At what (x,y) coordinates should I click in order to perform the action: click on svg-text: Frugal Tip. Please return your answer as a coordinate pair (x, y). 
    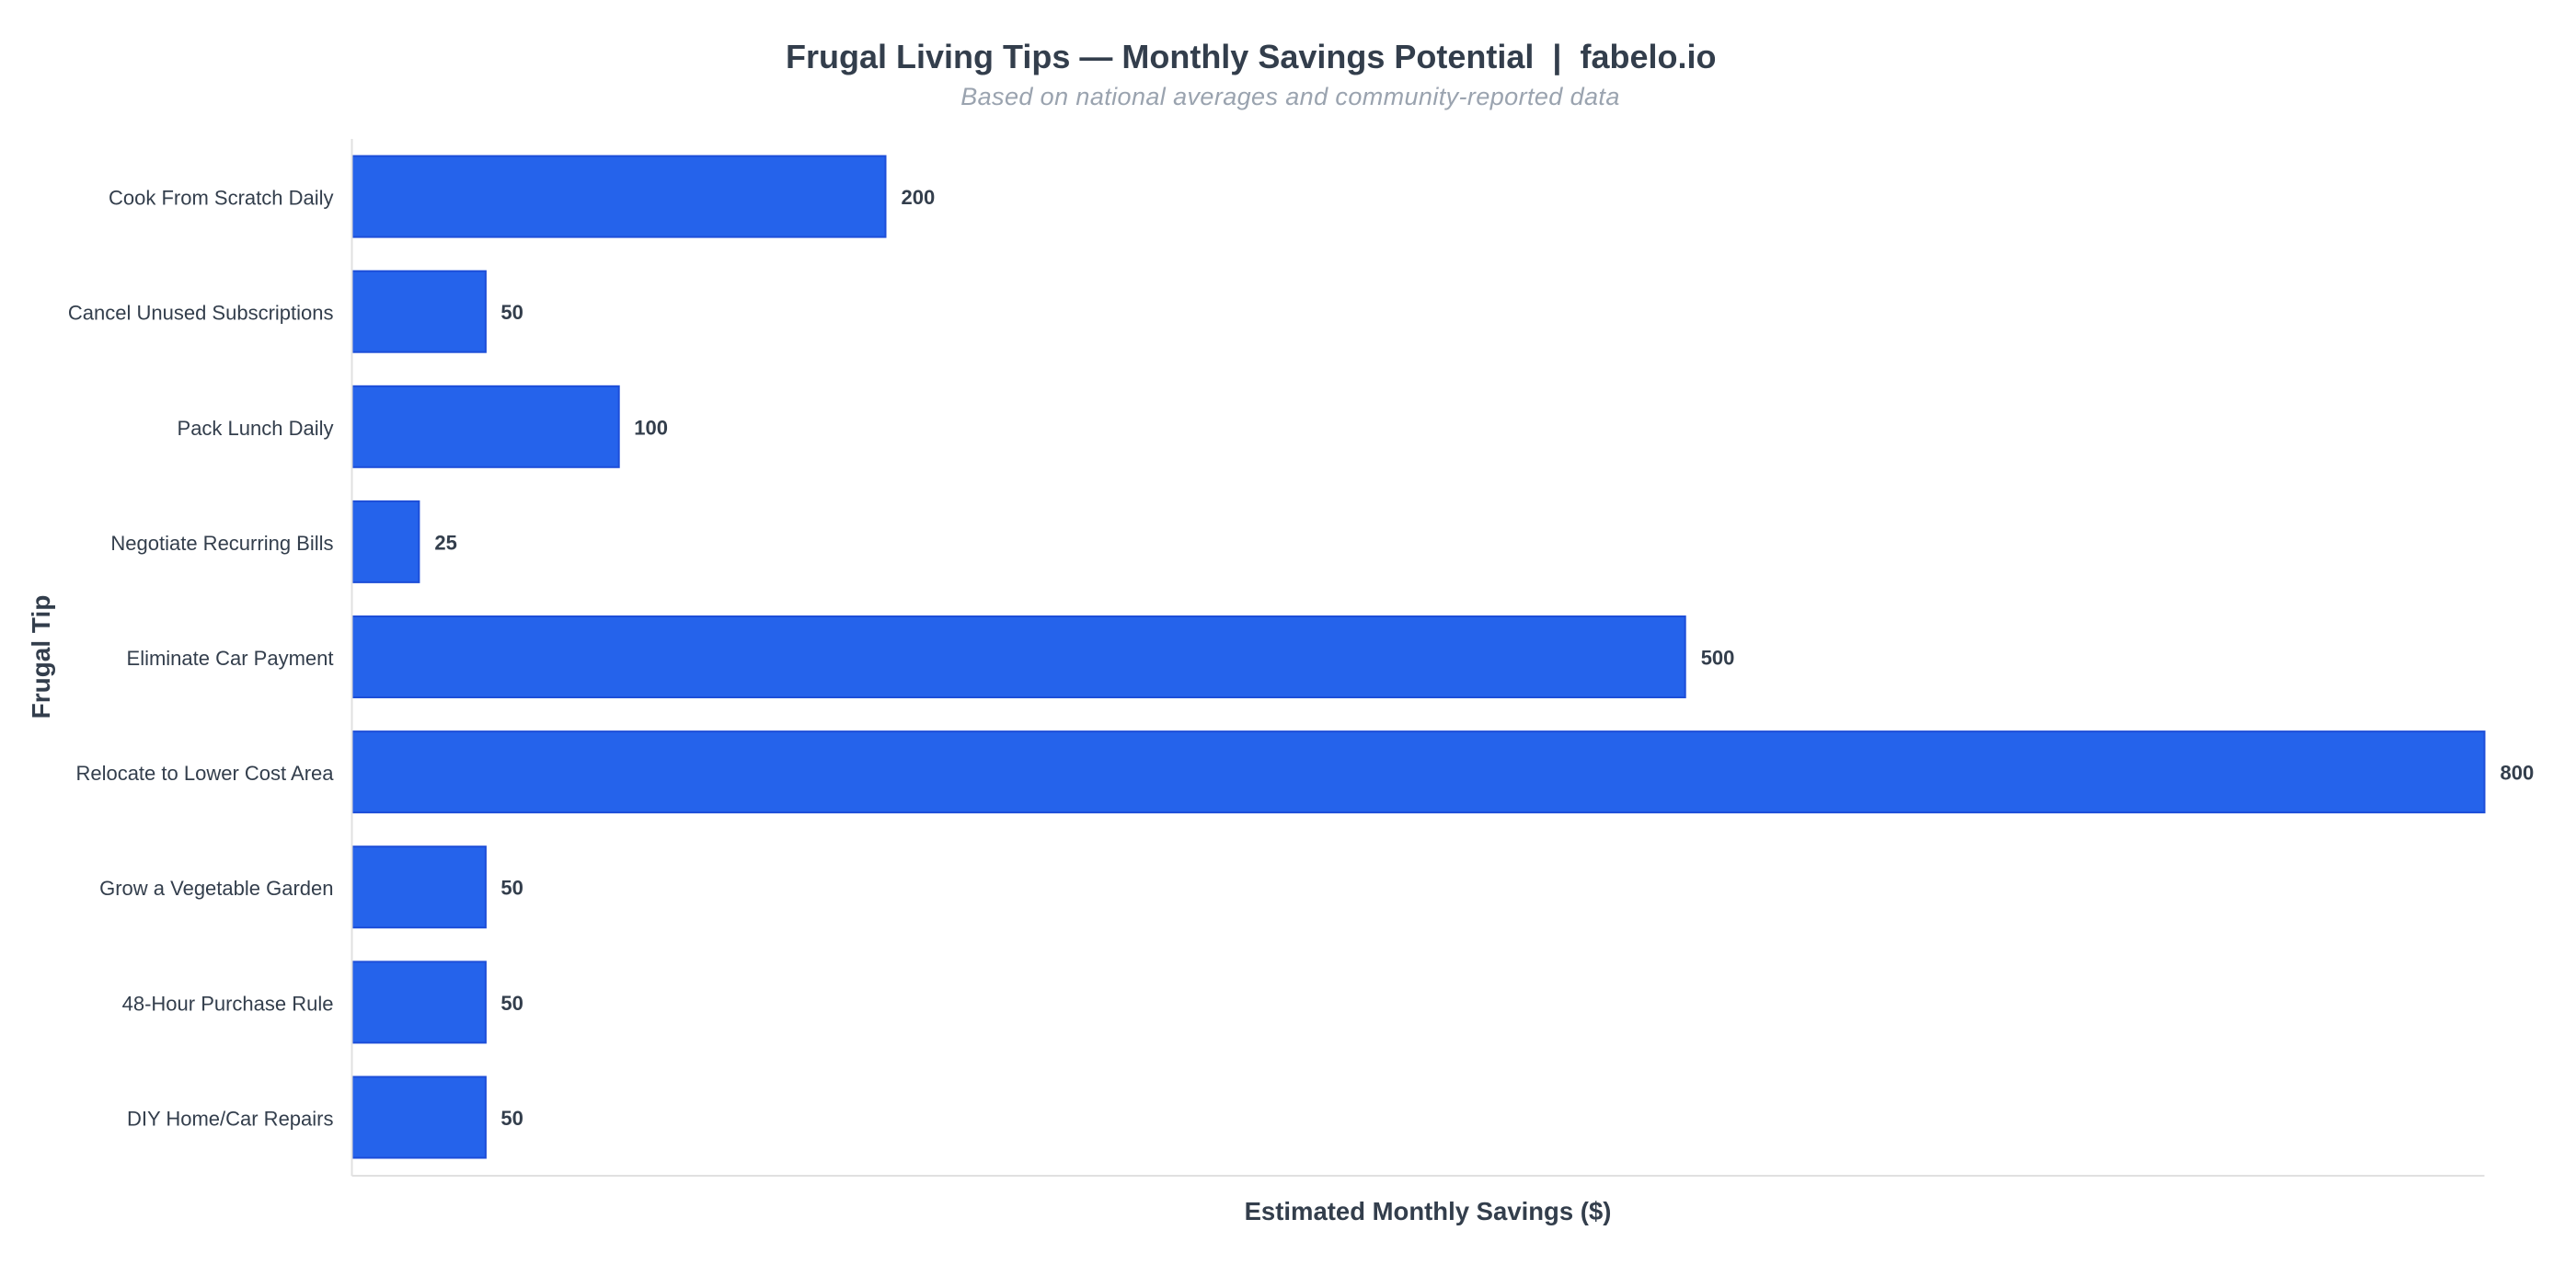
    Looking at the image, I should click on (41, 657).